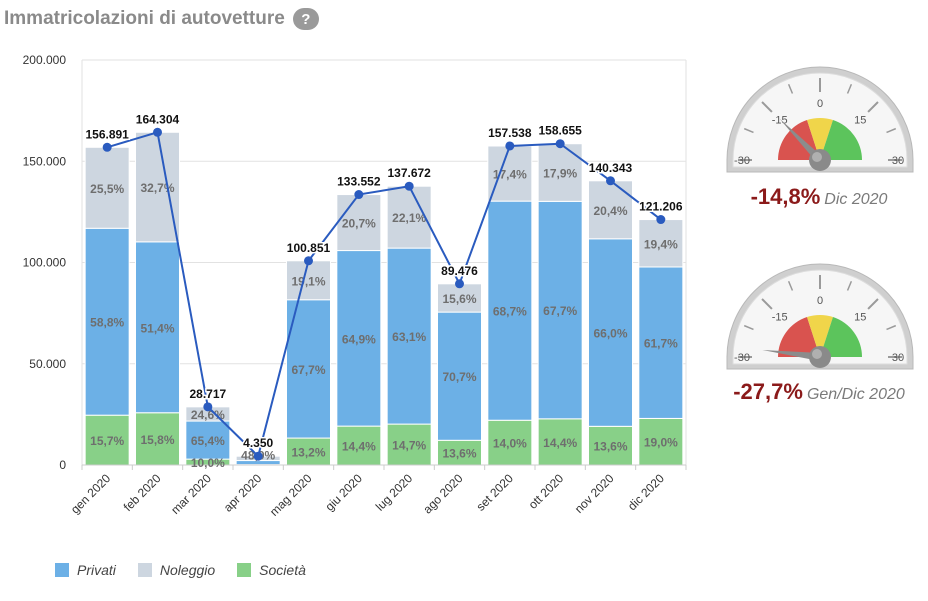 The width and height of the screenshot is (928, 601). I want to click on gauge-tick-label: -15, so click(780, 121).